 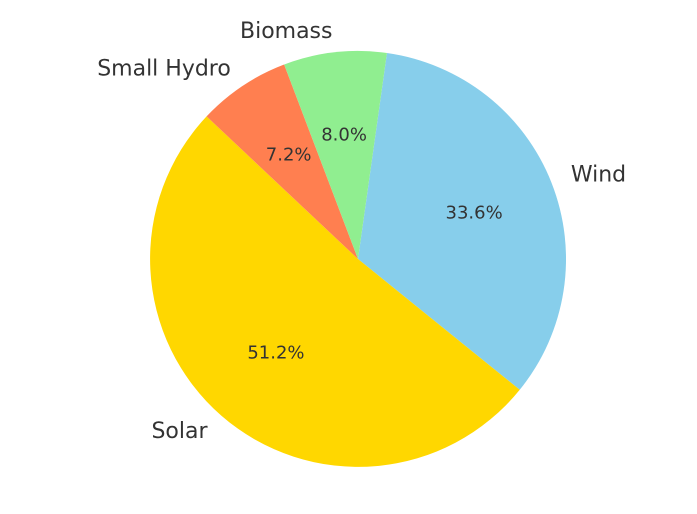 I want to click on pie-slice-small-hydro, so click(x=282, y=161).